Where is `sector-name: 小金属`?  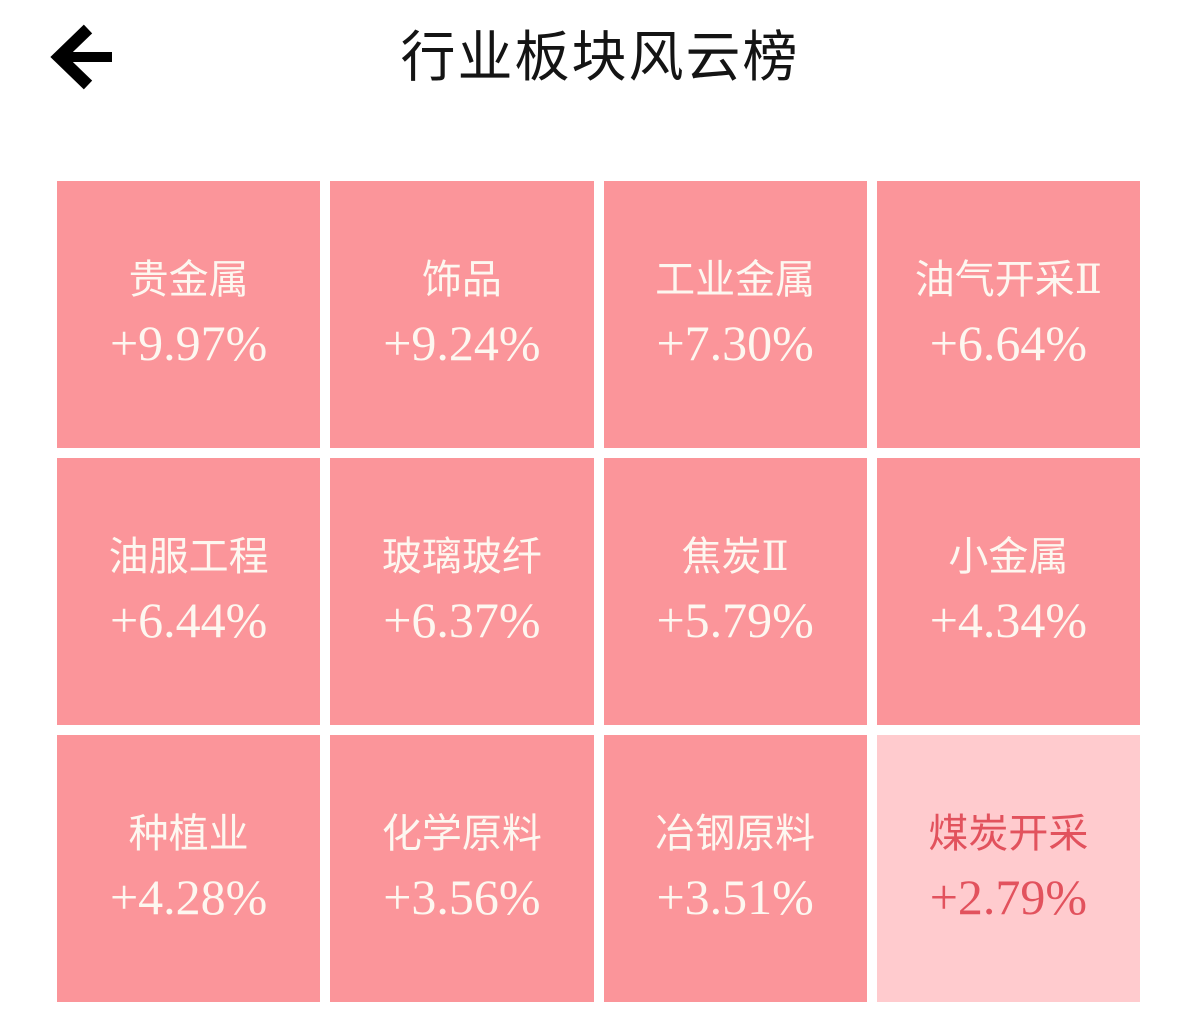 sector-name: 小金属 is located at coordinates (1008, 556).